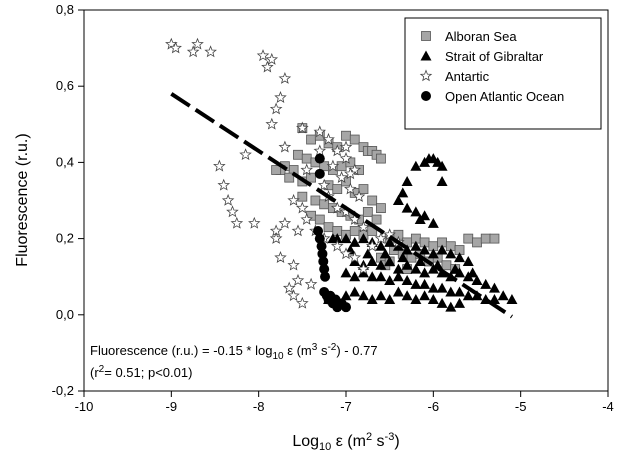 The height and width of the screenshot is (459, 619). What do you see at coordinates (346, 406) in the screenshot?
I see `x-tick-label: -7` at bounding box center [346, 406].